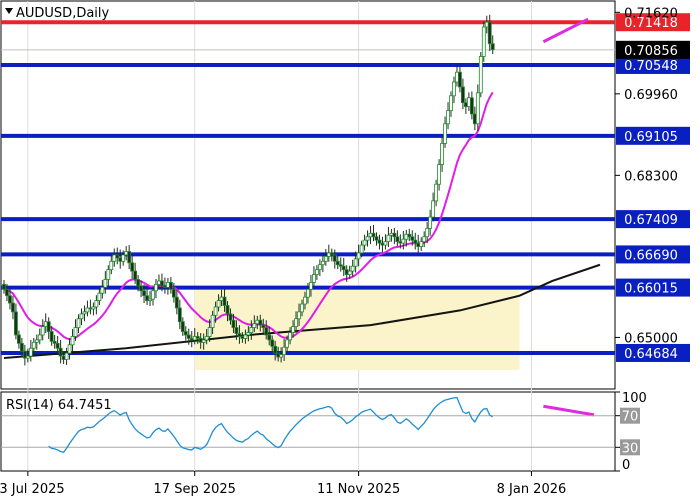 This screenshot has height=500, width=700. What do you see at coordinates (57, 13) in the screenshot?
I see `chart-title-group: AUDUSD,Daily` at bounding box center [57, 13].